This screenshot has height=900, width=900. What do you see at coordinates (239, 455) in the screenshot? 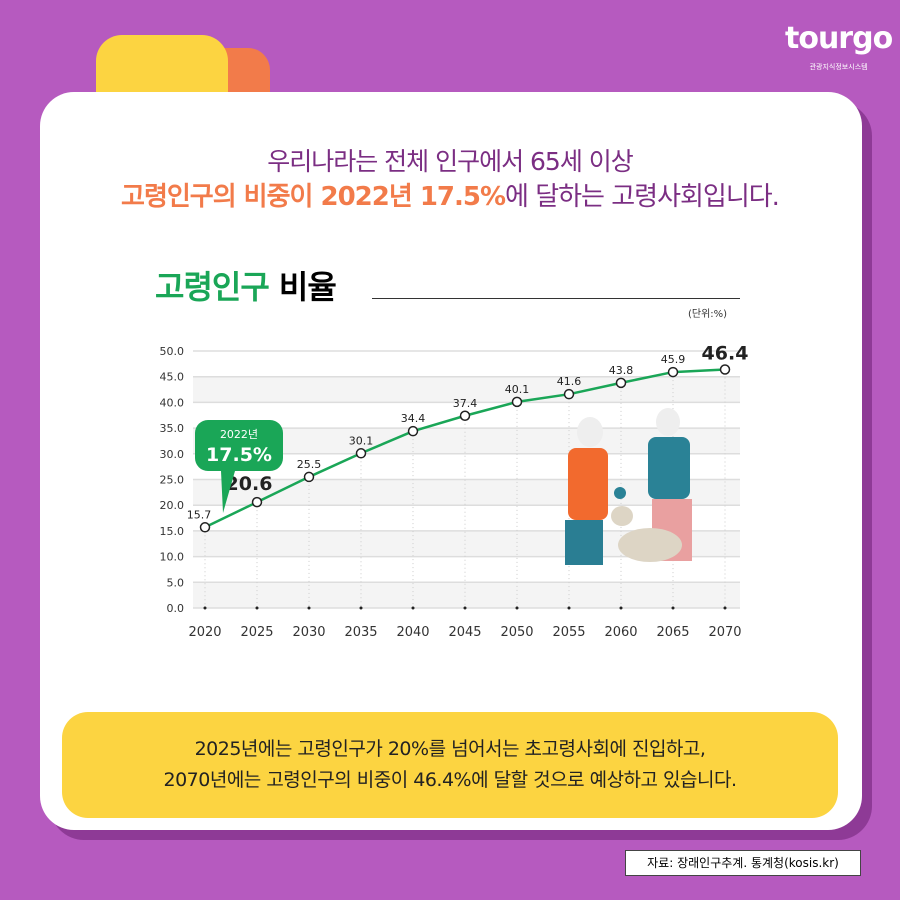
I see `callout-value: 17.5%` at bounding box center [239, 455].